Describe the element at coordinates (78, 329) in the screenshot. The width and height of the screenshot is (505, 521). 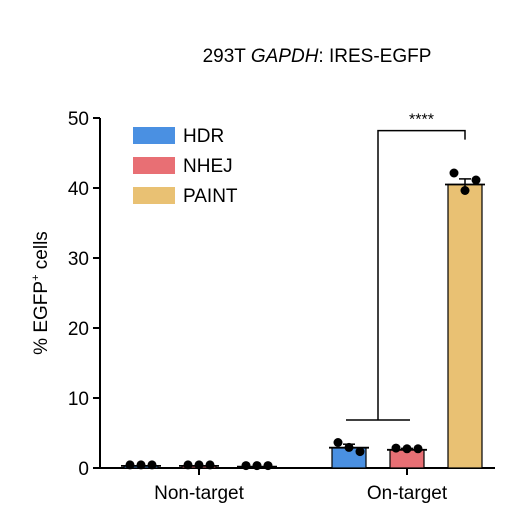
I see `y-tick-label: 20` at that location.